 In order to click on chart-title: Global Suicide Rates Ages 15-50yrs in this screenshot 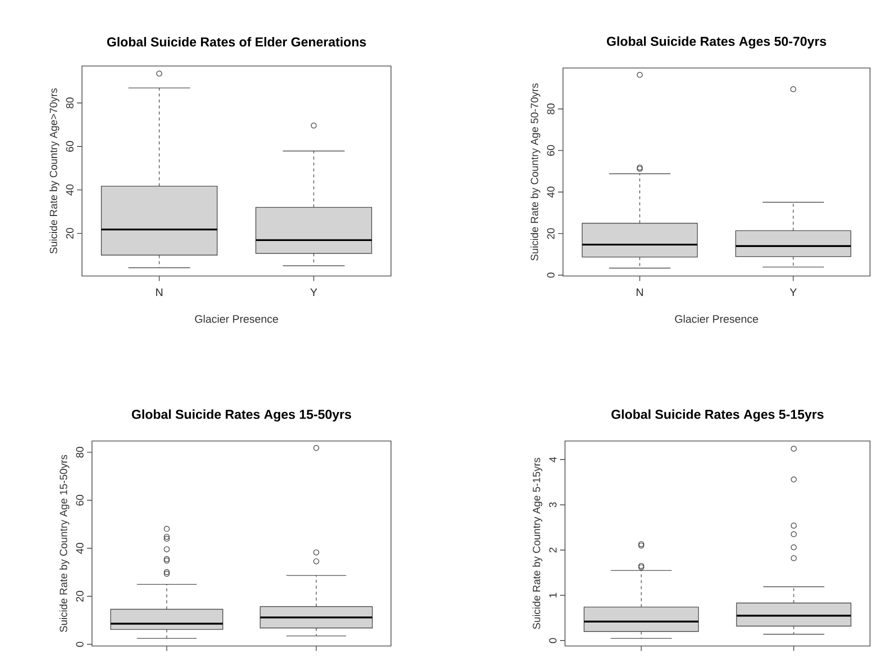, I will do `click(242, 415)`.